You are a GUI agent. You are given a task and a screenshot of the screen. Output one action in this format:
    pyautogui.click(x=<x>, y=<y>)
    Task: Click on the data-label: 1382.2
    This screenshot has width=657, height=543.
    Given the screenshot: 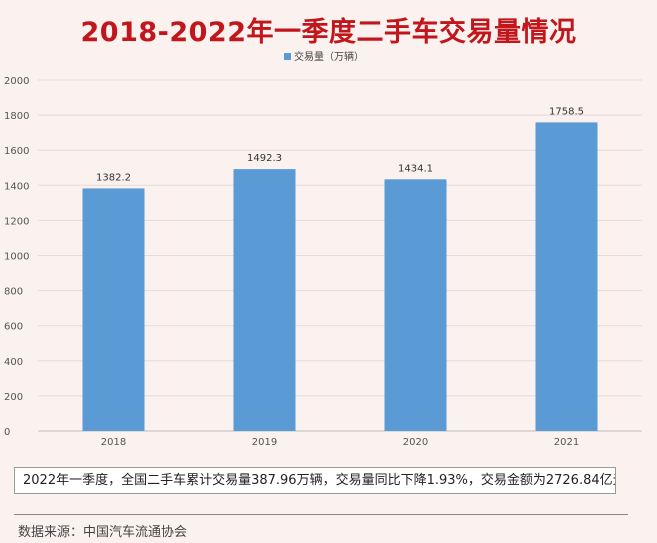 What is the action you would take?
    pyautogui.click(x=113, y=177)
    